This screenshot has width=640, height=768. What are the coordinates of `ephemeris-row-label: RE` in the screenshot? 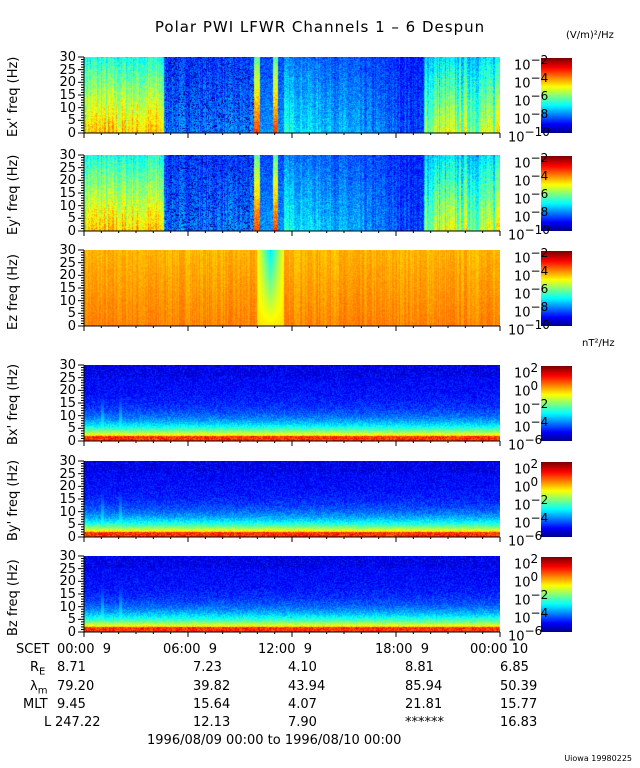 It's located at (38, 669).